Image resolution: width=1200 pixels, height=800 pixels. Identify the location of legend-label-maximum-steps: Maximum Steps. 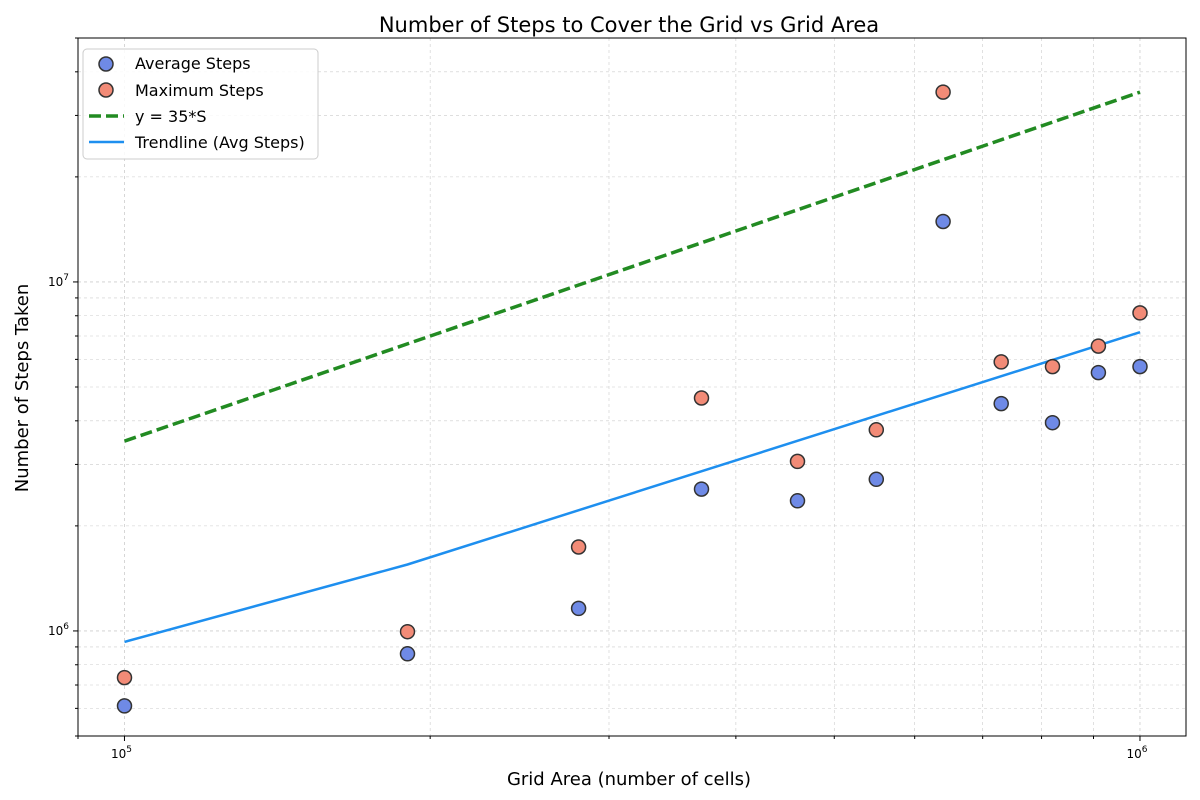
(199, 90).